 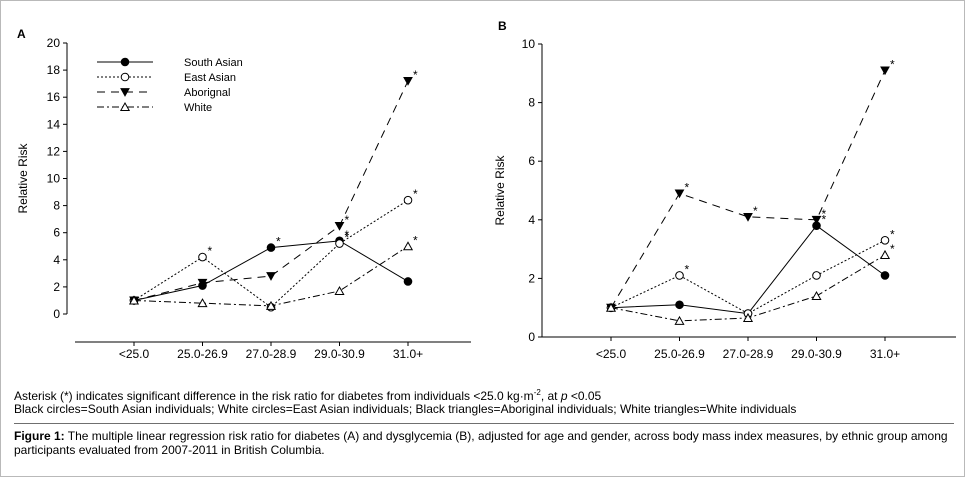 What do you see at coordinates (207, 93) in the screenshot?
I see `legend-label: Aborignal` at bounding box center [207, 93].